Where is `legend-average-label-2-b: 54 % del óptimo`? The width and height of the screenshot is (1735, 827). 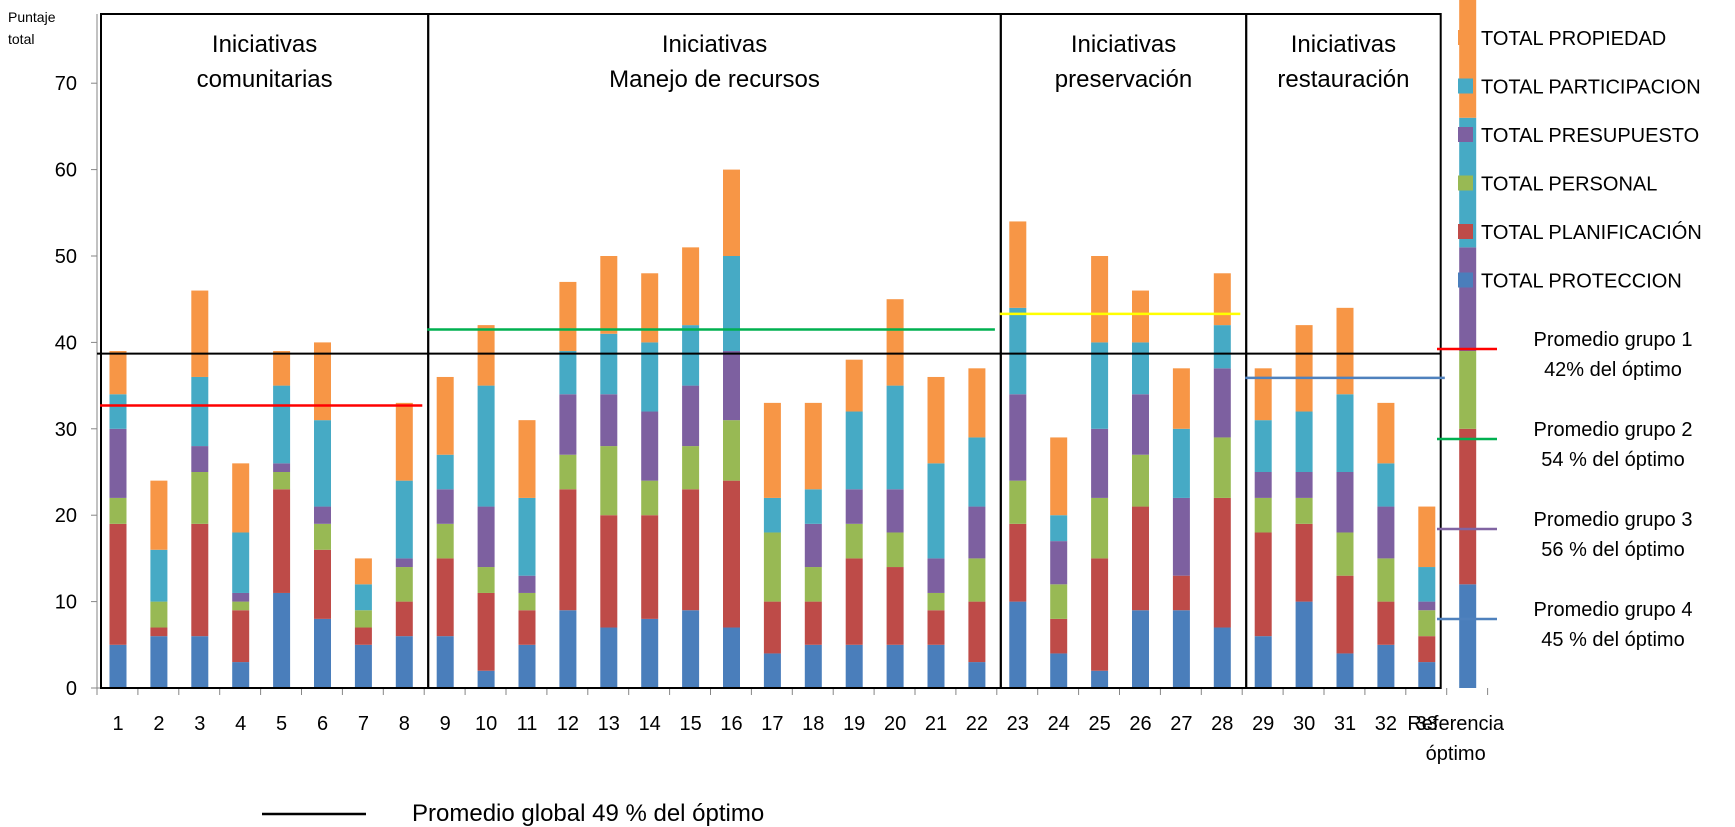
legend-average-label-2-b: 54 % del óptimo is located at coordinates (1612, 460).